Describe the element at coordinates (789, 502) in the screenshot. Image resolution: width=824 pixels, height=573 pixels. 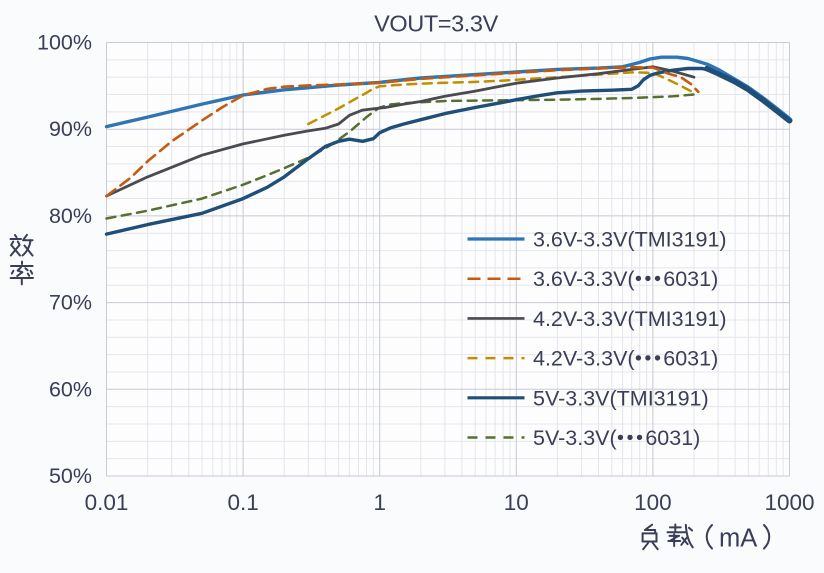
I see `svg-text: 1000` at that location.